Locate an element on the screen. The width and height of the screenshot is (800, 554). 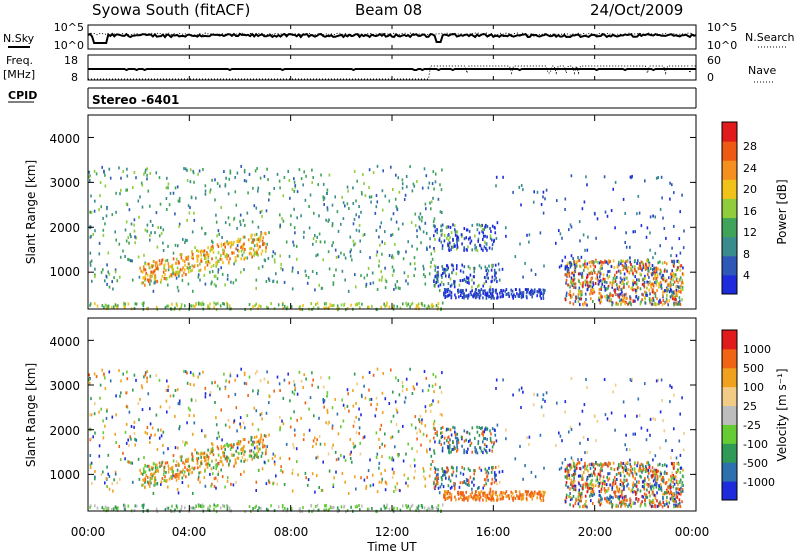
power-cbar-tick-16: 16 is located at coordinates (750, 211).